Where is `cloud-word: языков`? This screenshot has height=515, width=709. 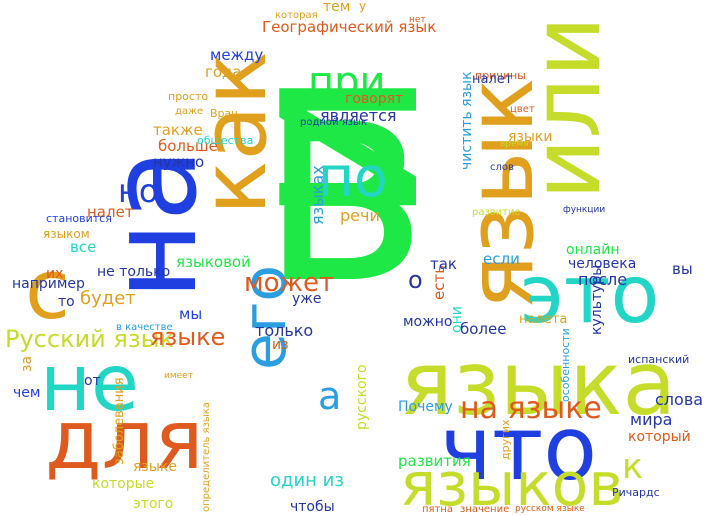 cloud-word: языков is located at coordinates (512, 482).